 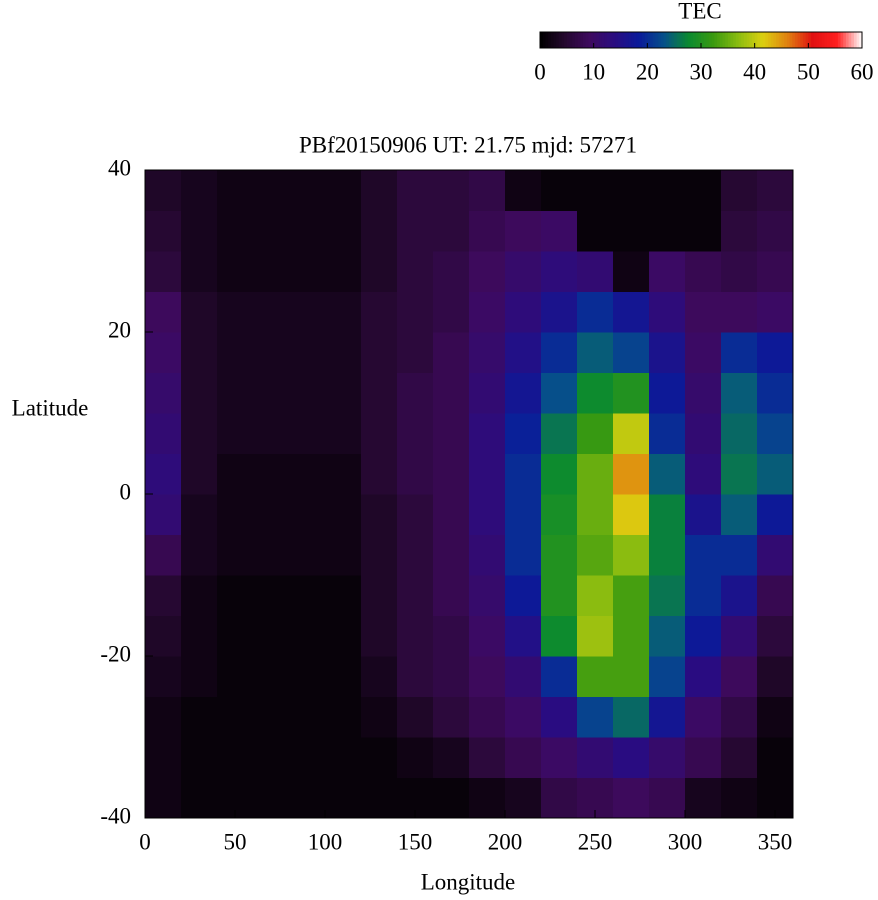 What do you see at coordinates (115, 653) in the screenshot?
I see `y-tick-label: -20` at bounding box center [115, 653].